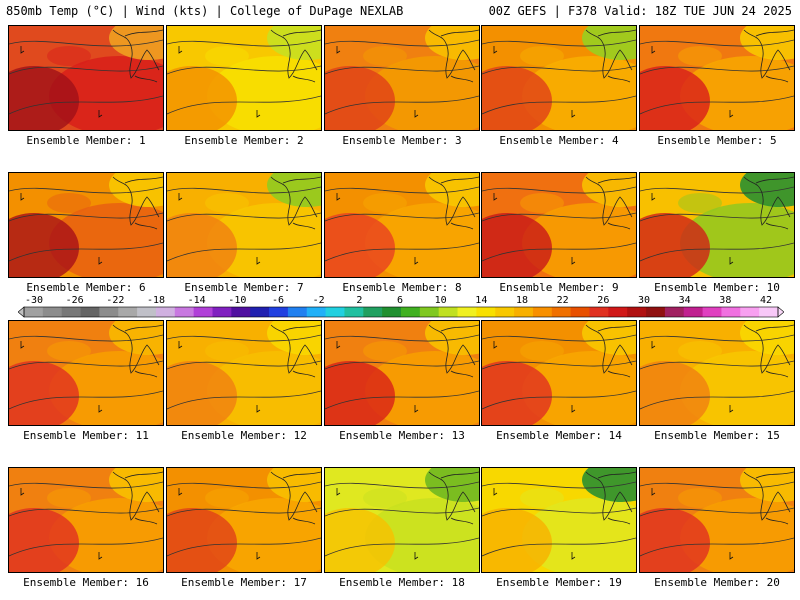  Describe the element at coordinates (522, 300) in the screenshot. I see `colorbar-tick-label: 18` at that location.